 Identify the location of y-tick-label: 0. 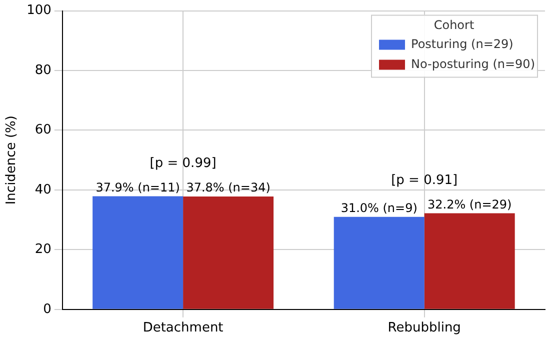
(47, 309).